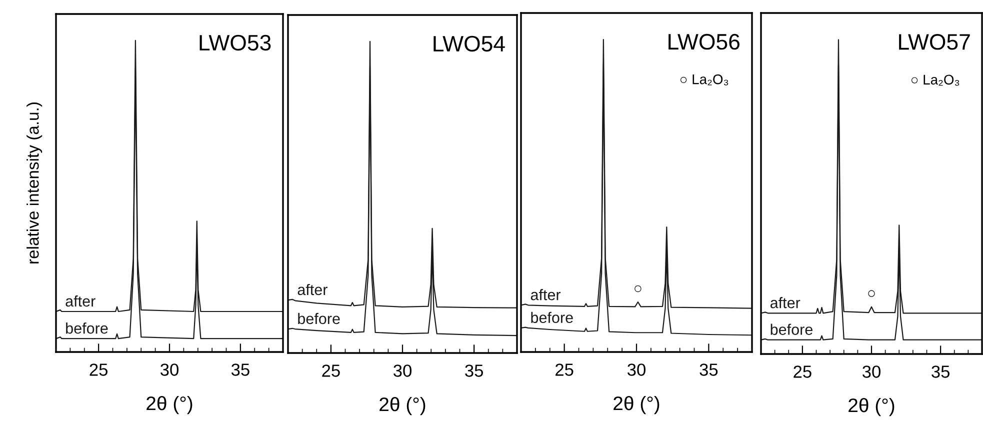  Describe the element at coordinates (934, 42) in the screenshot. I see `annotation: LWO57` at that location.